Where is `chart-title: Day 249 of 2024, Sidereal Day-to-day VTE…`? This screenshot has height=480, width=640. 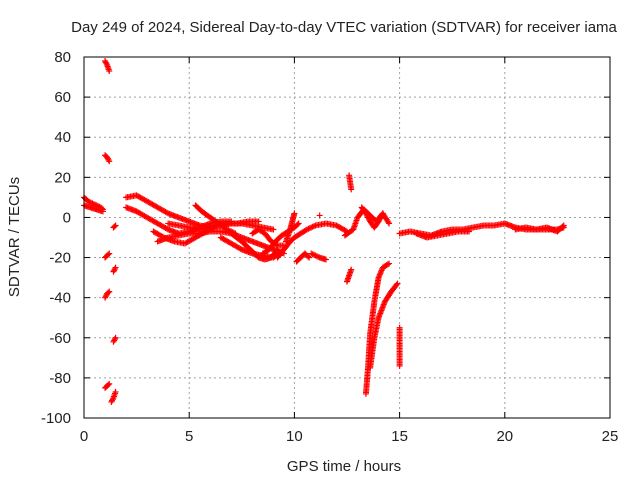 chart-title: Day 249 of 2024, Sidereal Day-to-day VTE… is located at coordinates (344, 27).